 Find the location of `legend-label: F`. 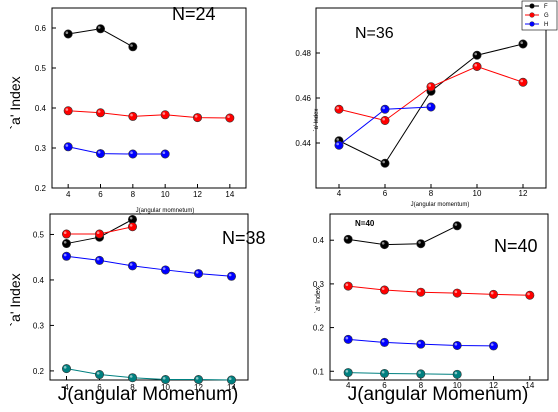

legend-label: F is located at coordinates (546, 7).